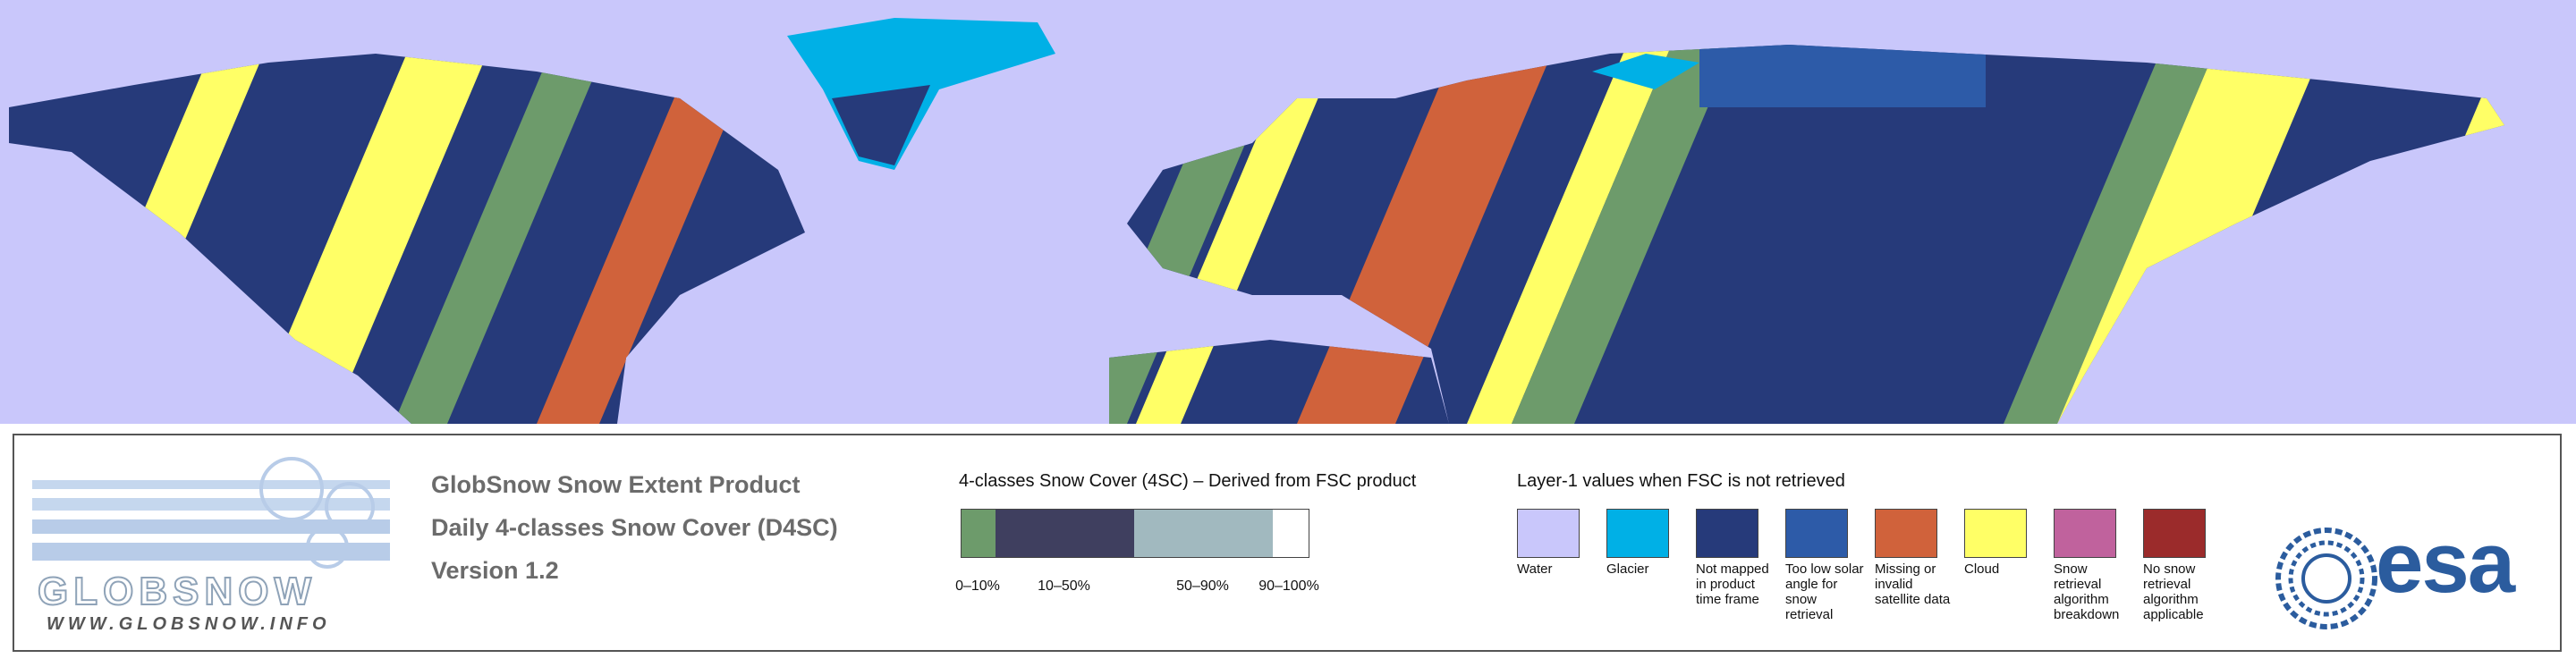 This screenshot has width=2576, height=667. Describe the element at coordinates (1982, 569) in the screenshot. I see `layer1-label: Cloud` at that location.